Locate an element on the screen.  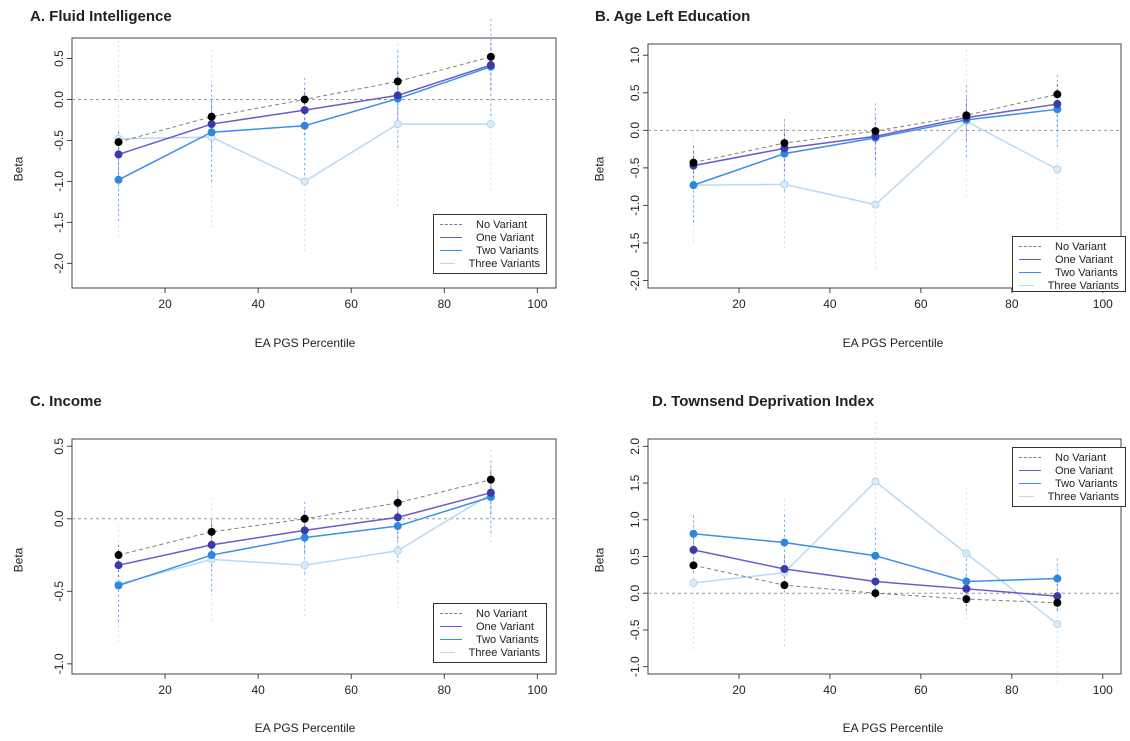
x-tick-label: 80 is located at coordinates (445, 304).